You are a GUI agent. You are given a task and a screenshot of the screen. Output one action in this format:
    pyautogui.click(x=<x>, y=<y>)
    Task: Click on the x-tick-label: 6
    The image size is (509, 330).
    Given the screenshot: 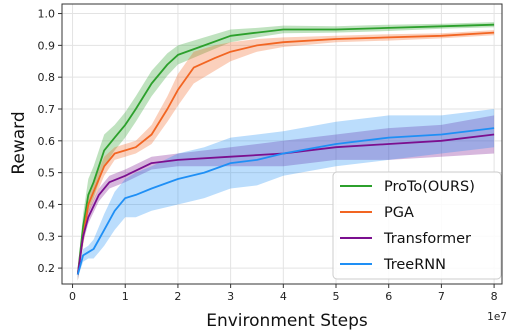 What is the action you would take?
    pyautogui.click(x=388, y=296)
    